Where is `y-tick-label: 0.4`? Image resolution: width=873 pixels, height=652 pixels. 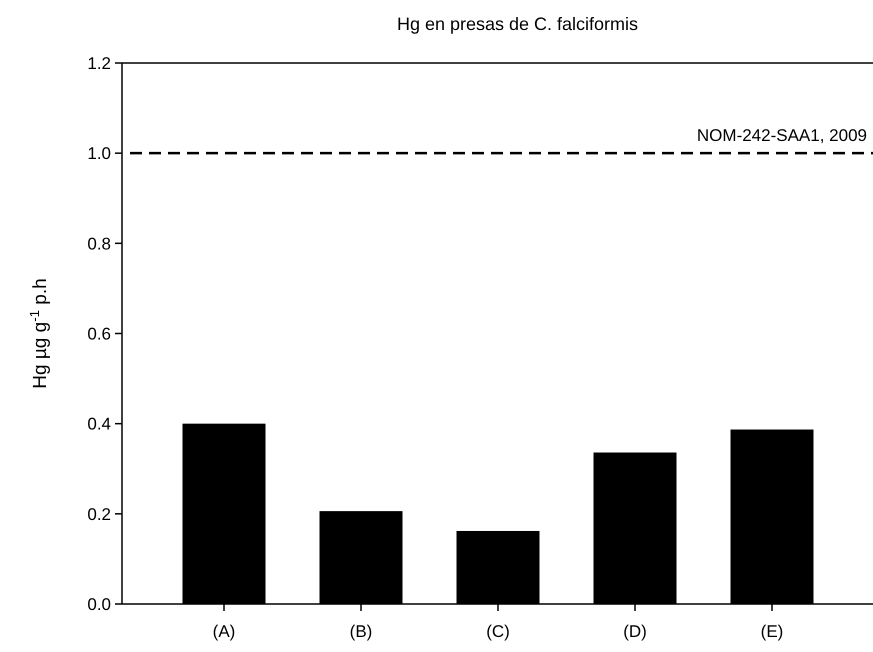
y-tick-label: 0.4 is located at coordinates (99, 424).